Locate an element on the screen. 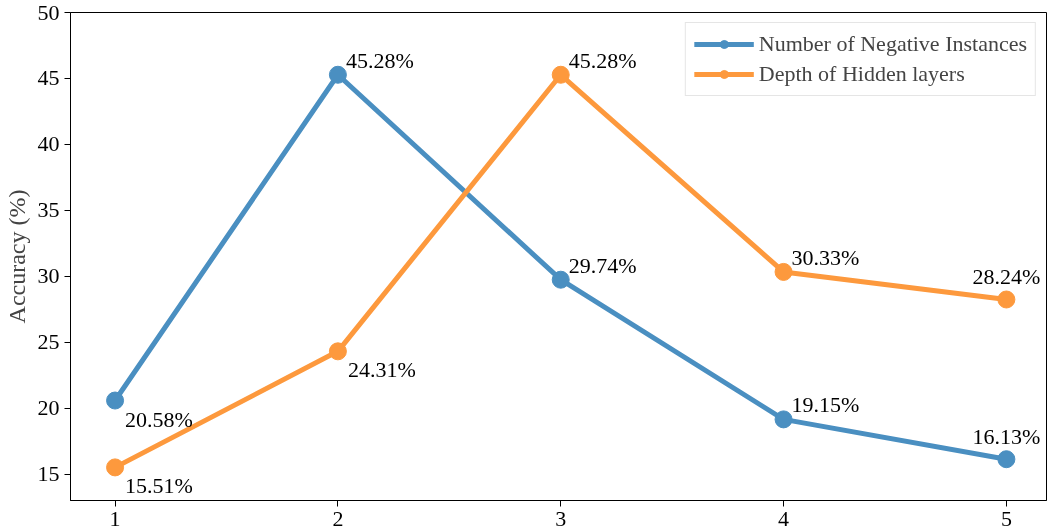 The height and width of the screenshot is (530, 1050). y-tick-label: 50 is located at coordinates (48, 12).